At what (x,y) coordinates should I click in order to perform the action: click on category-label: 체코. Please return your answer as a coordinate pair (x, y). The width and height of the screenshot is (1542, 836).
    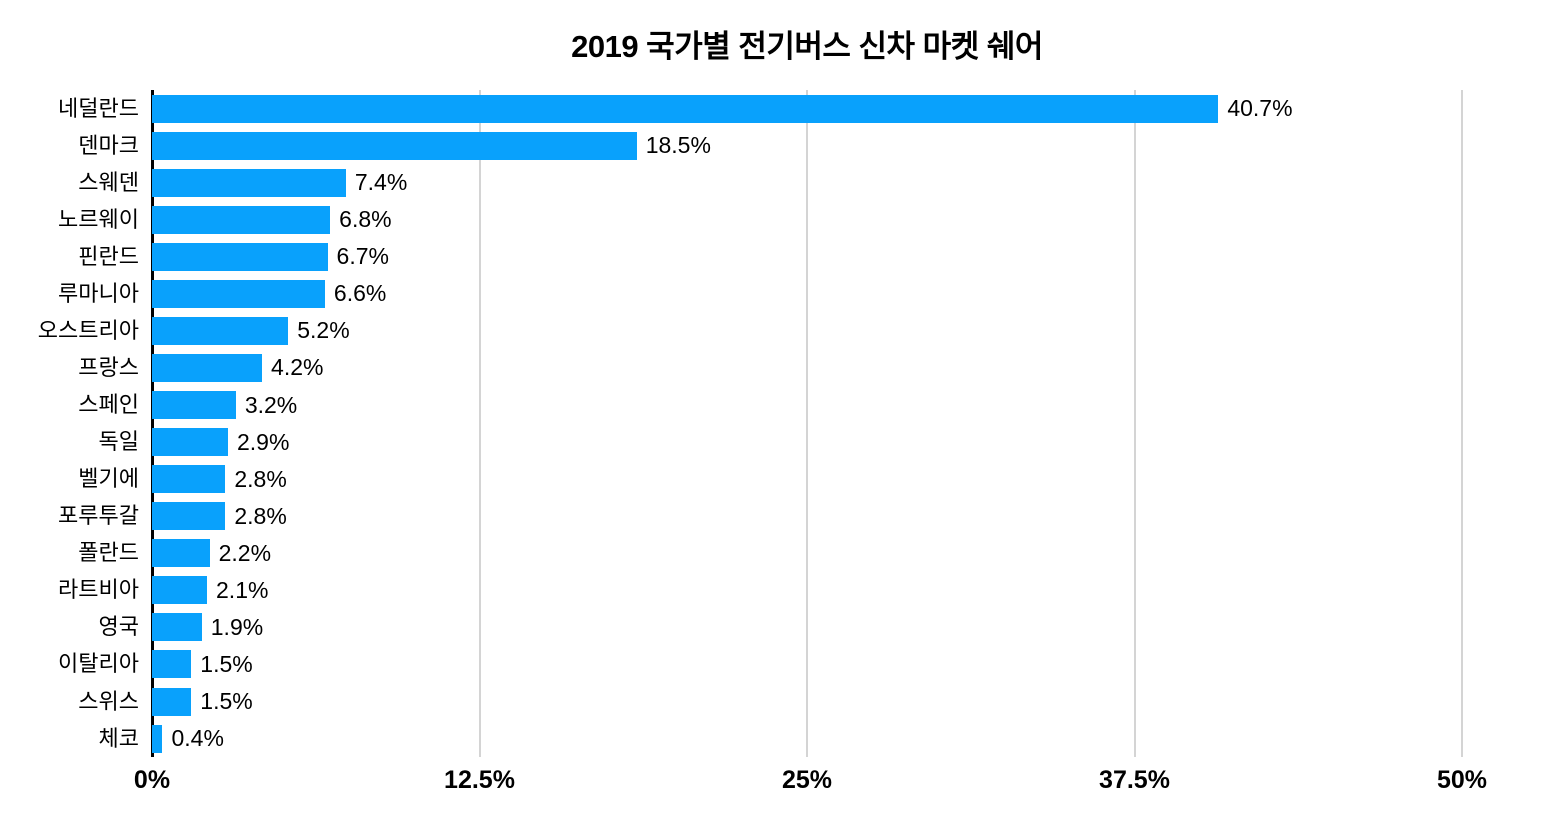
    Looking at the image, I should click on (118, 738).